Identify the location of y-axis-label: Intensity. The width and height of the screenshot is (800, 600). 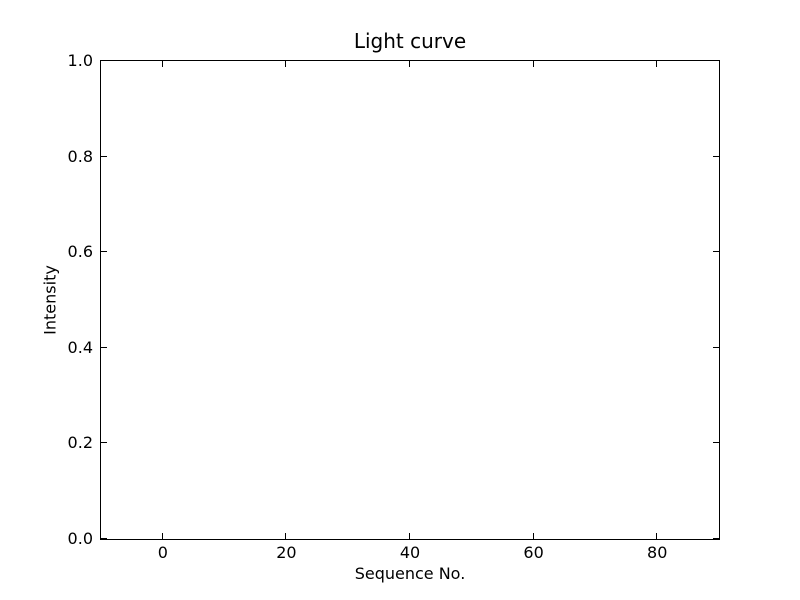
(50, 300).